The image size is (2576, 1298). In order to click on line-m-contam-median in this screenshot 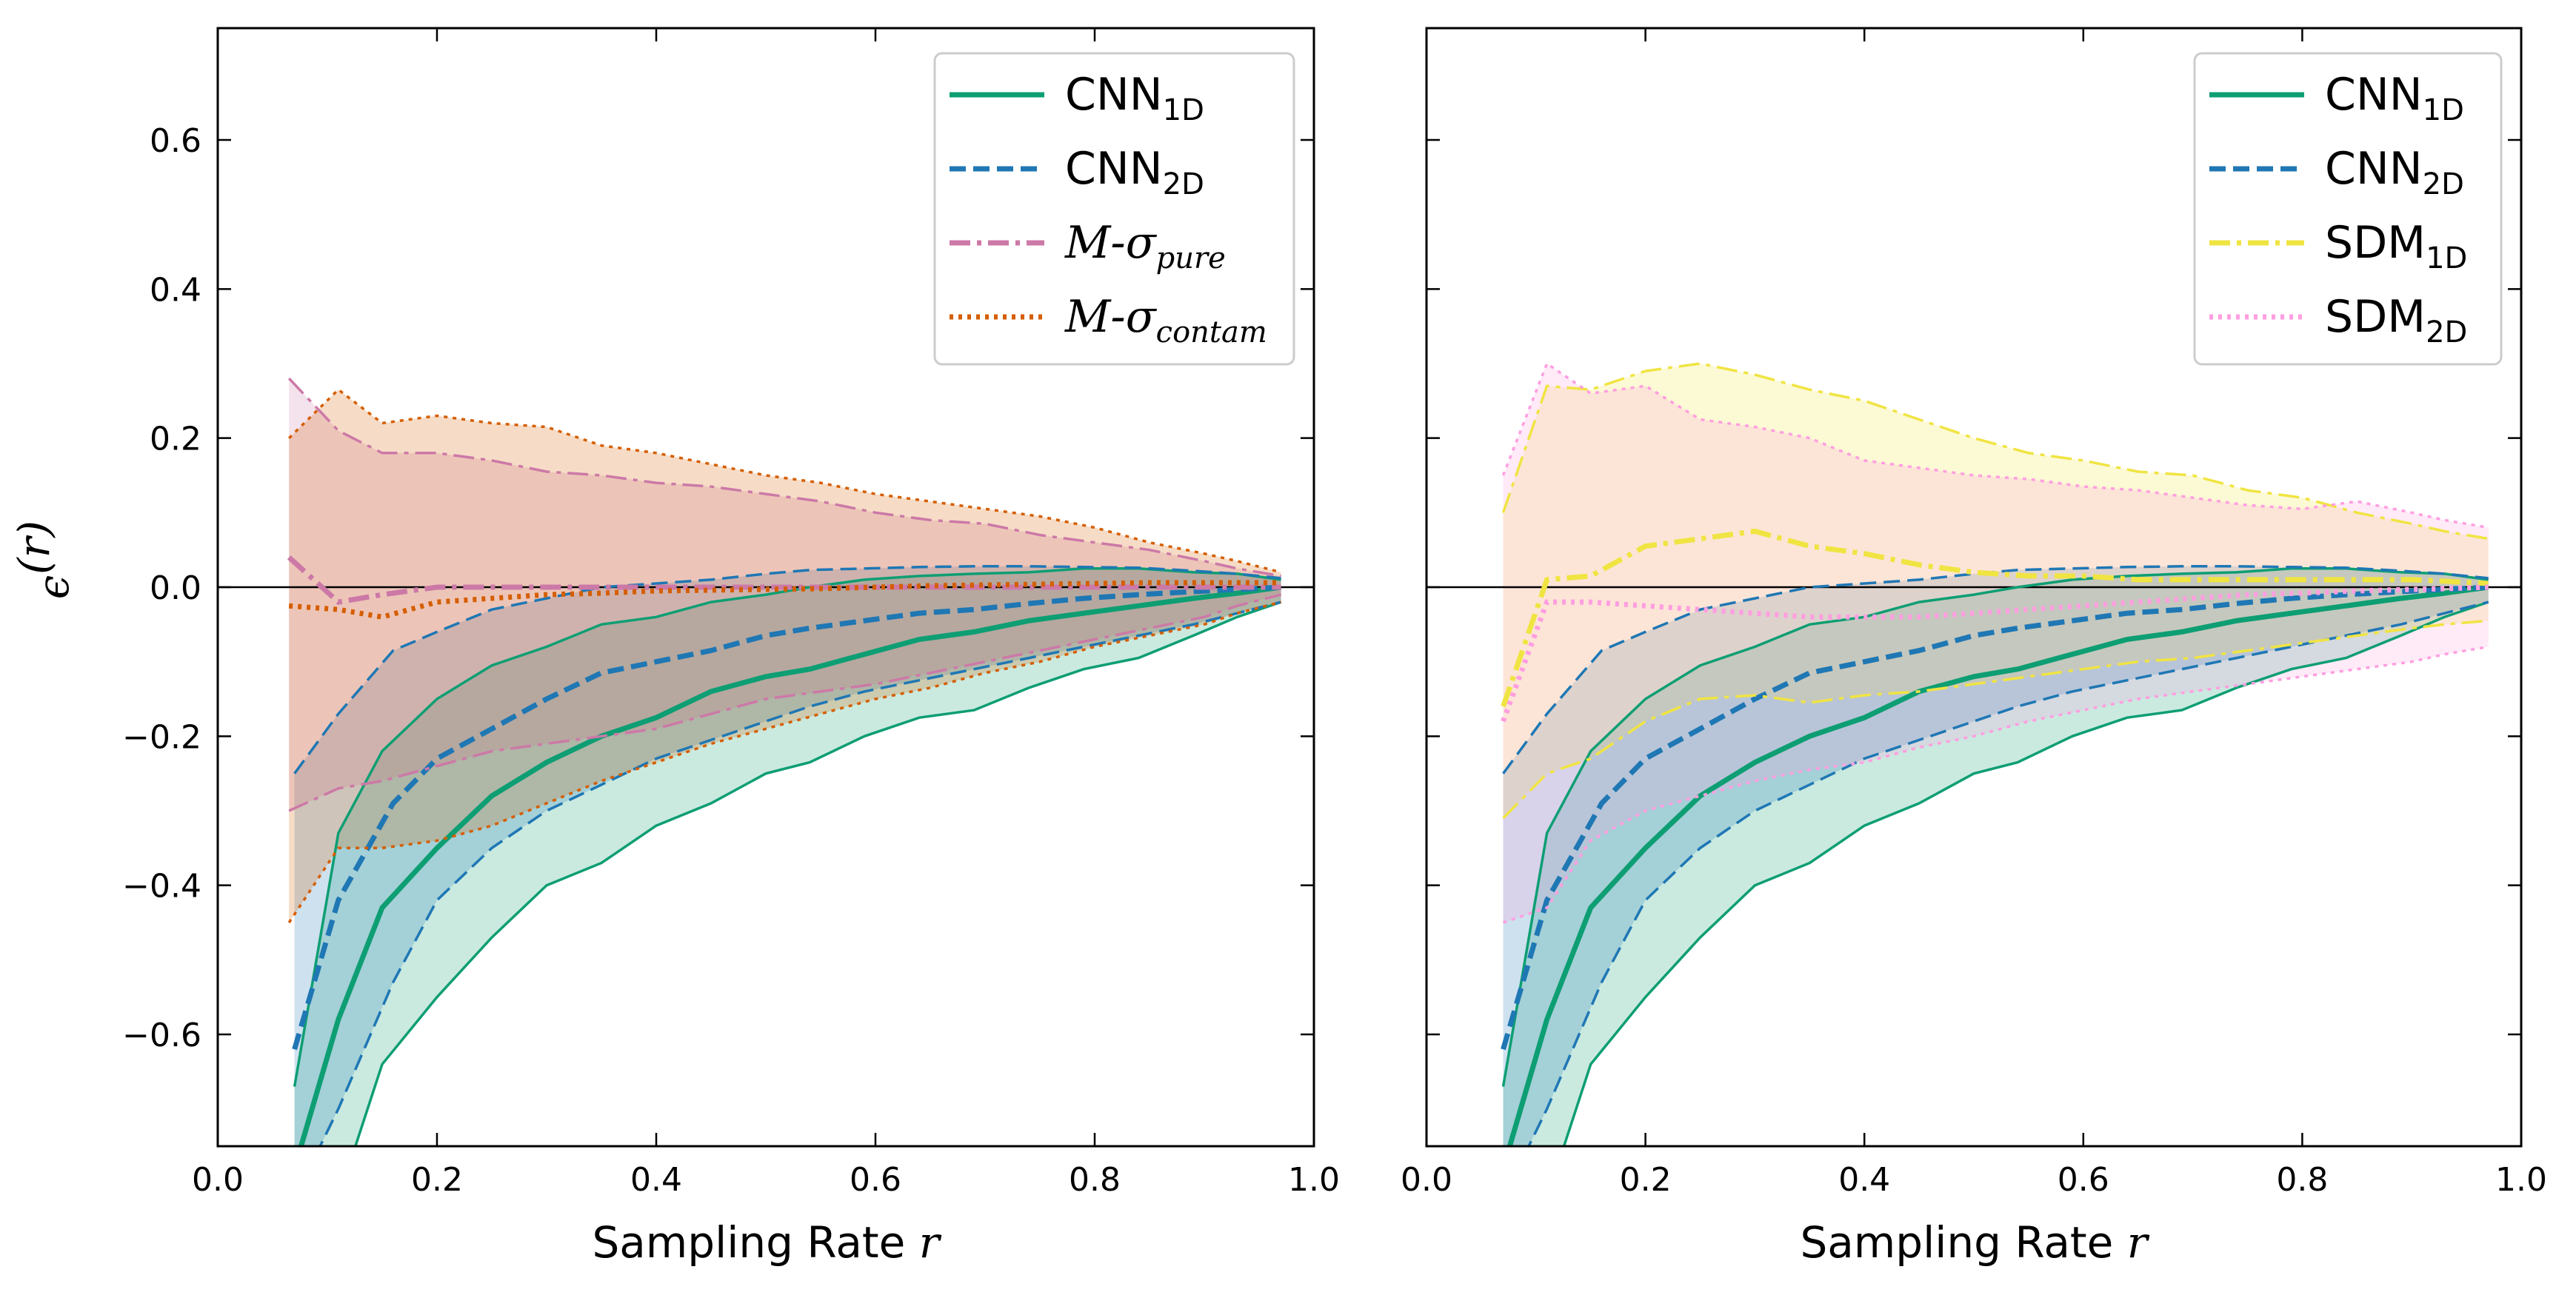, I will do `click(784, 600)`.